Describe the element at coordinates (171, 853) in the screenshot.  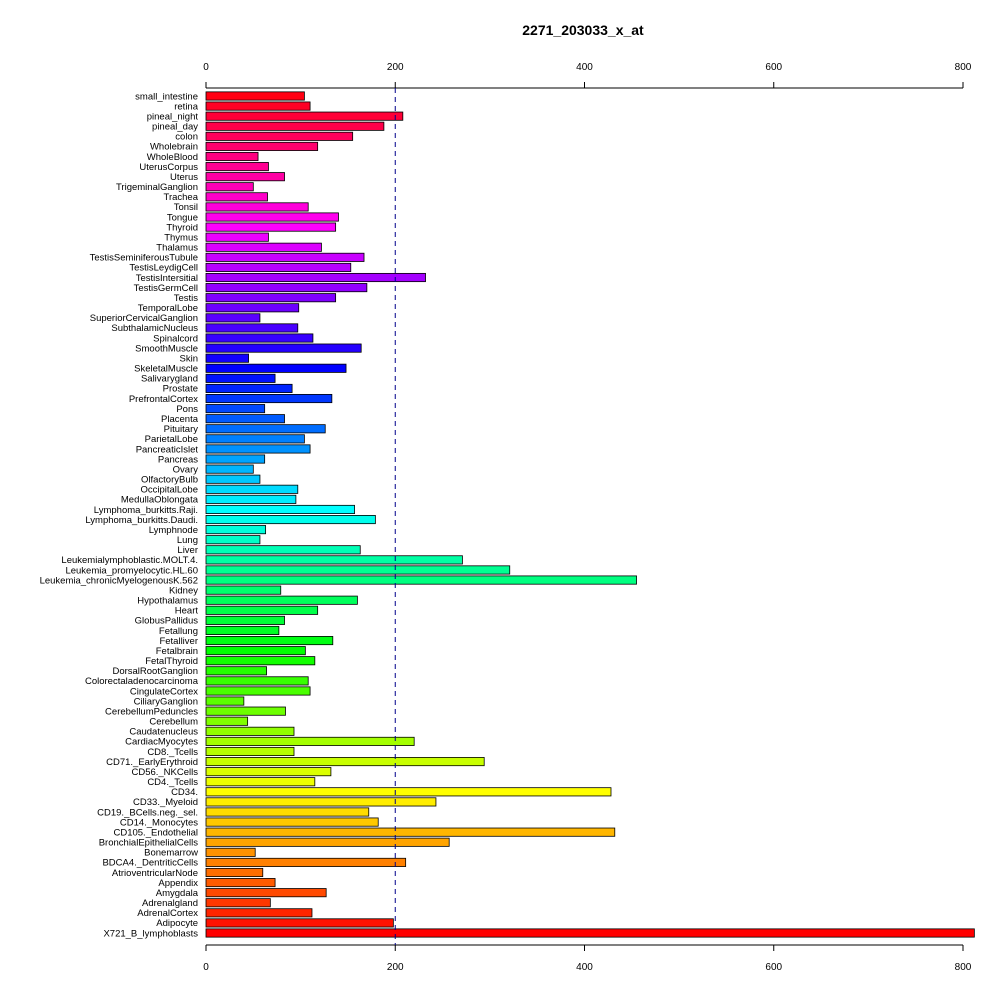
I see `category-label: Bonemarrow` at that location.